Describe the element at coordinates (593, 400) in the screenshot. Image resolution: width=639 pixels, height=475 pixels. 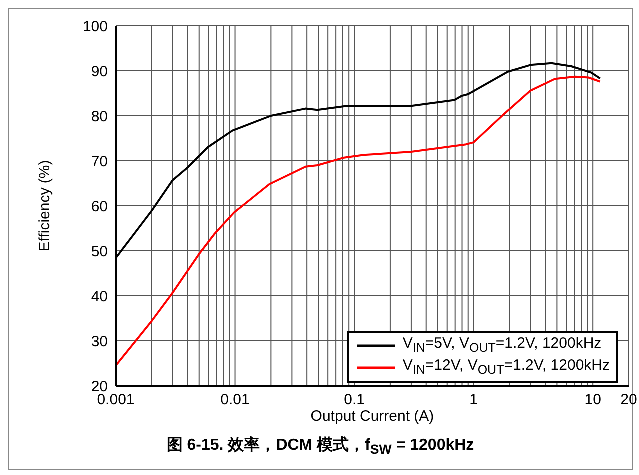
I see `x-tick-label: 10` at that location.